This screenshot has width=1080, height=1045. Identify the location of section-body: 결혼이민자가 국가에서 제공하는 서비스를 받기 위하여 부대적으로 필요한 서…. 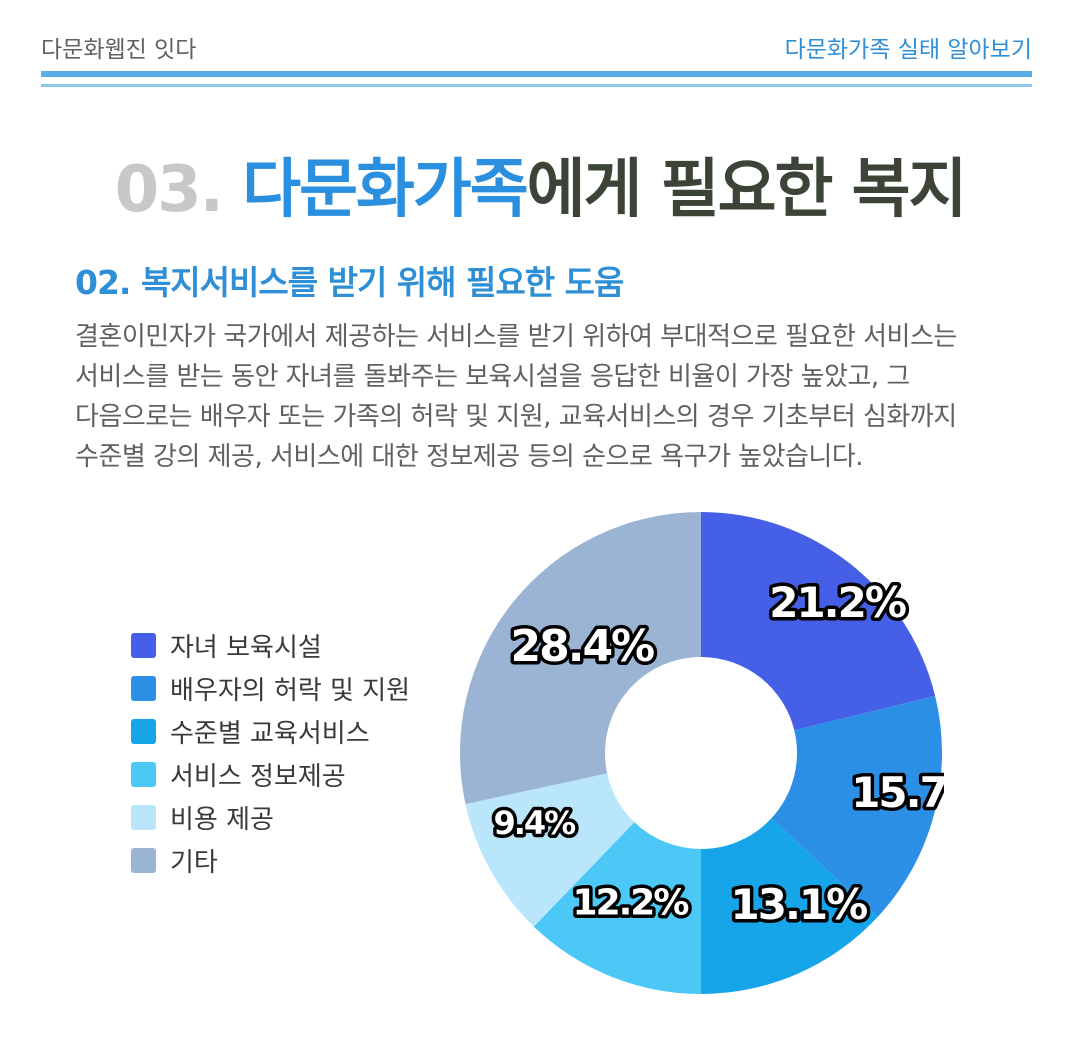
(516, 397).